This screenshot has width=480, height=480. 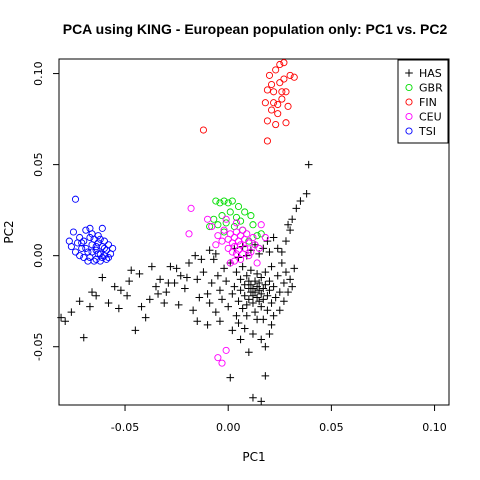 What do you see at coordinates (125, 427) in the screenshot?
I see `x-tick-label: -0.05` at bounding box center [125, 427].